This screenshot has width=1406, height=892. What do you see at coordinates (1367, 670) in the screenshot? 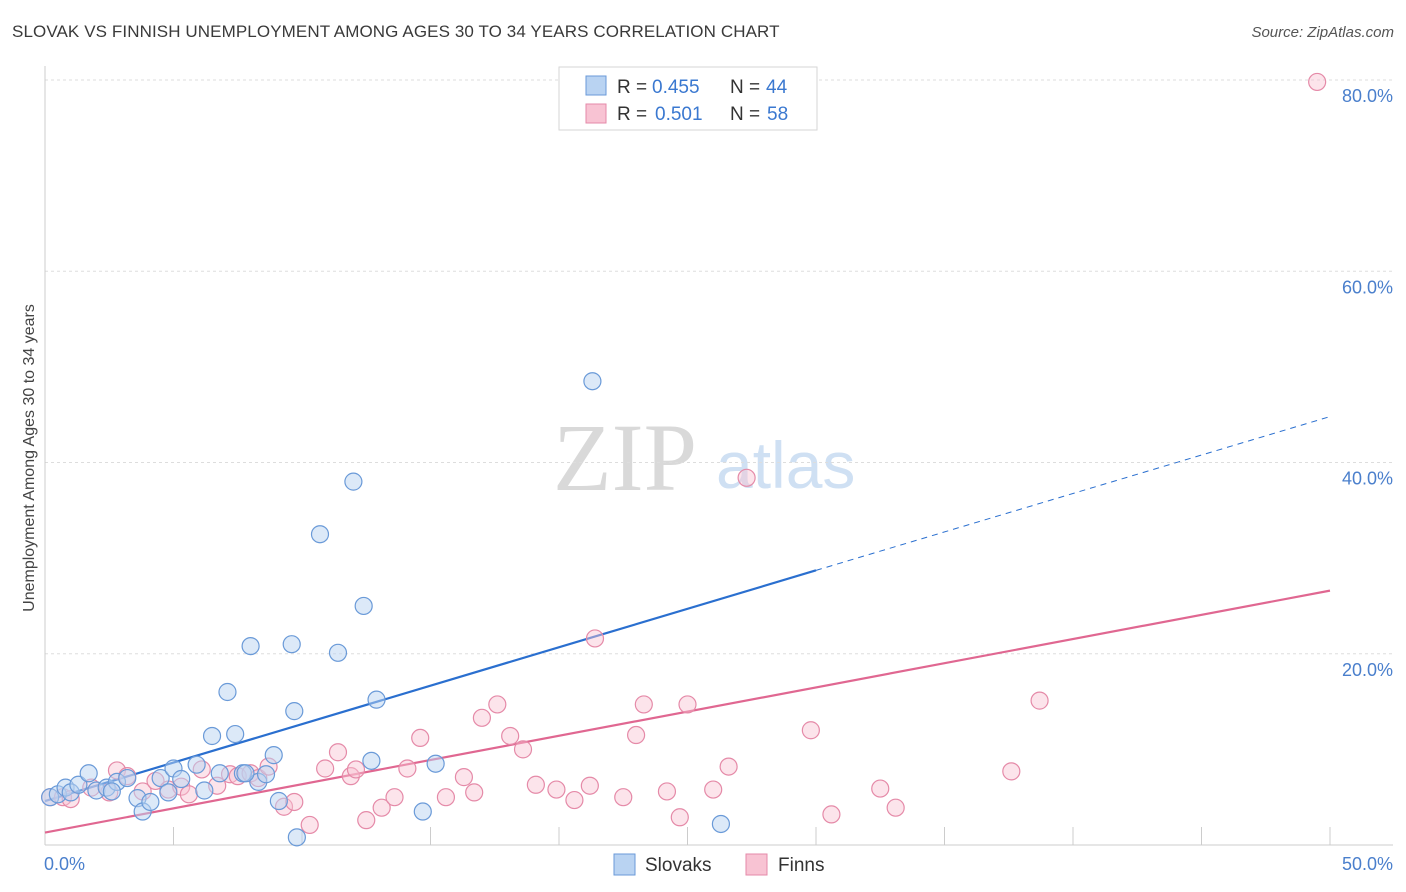
I see `y-tick-label-20: 20.0%` at bounding box center [1367, 670].